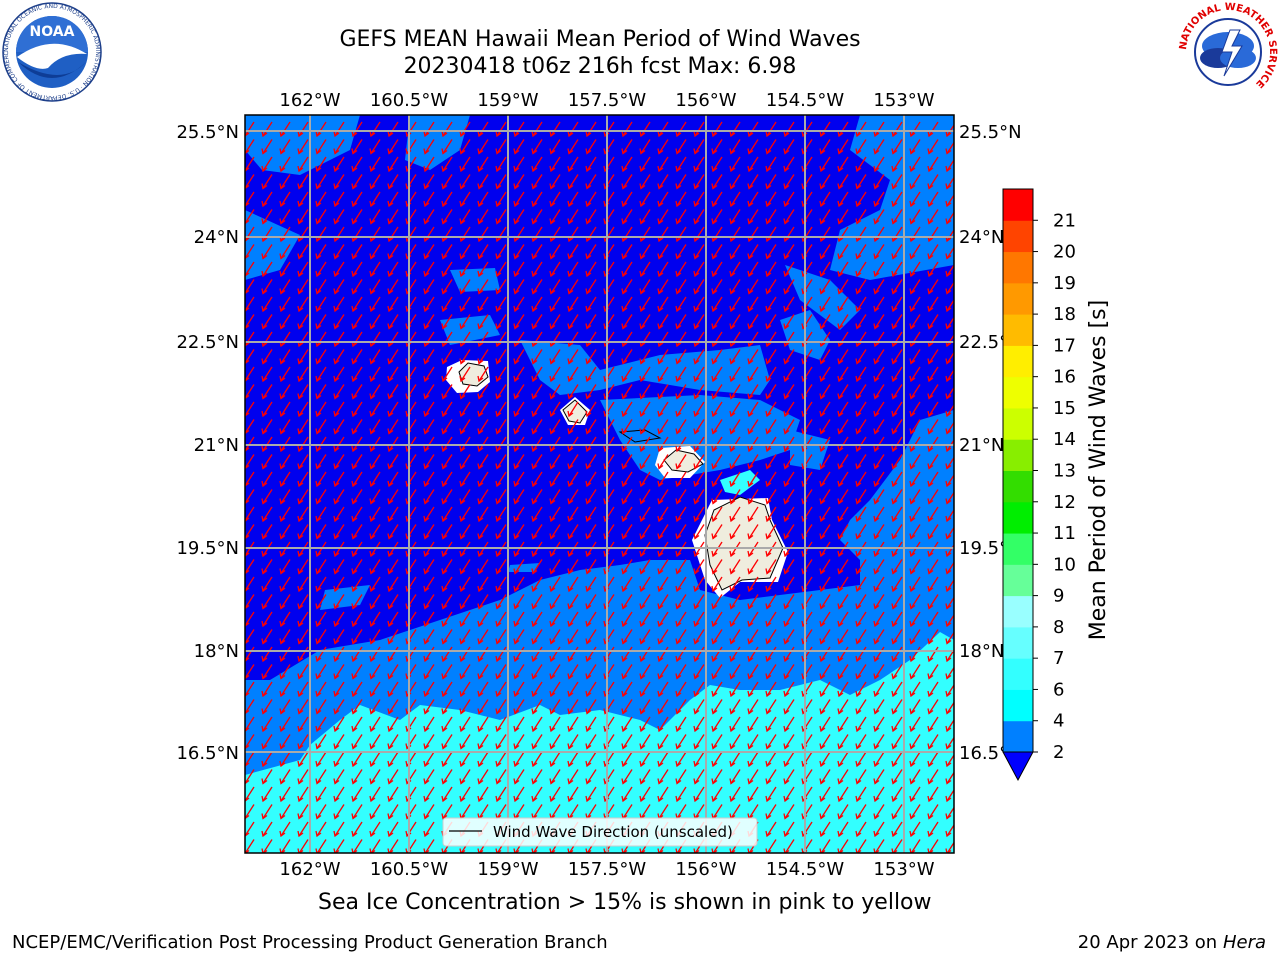  I want to click on colorbar-segment, so click(1018, 361).